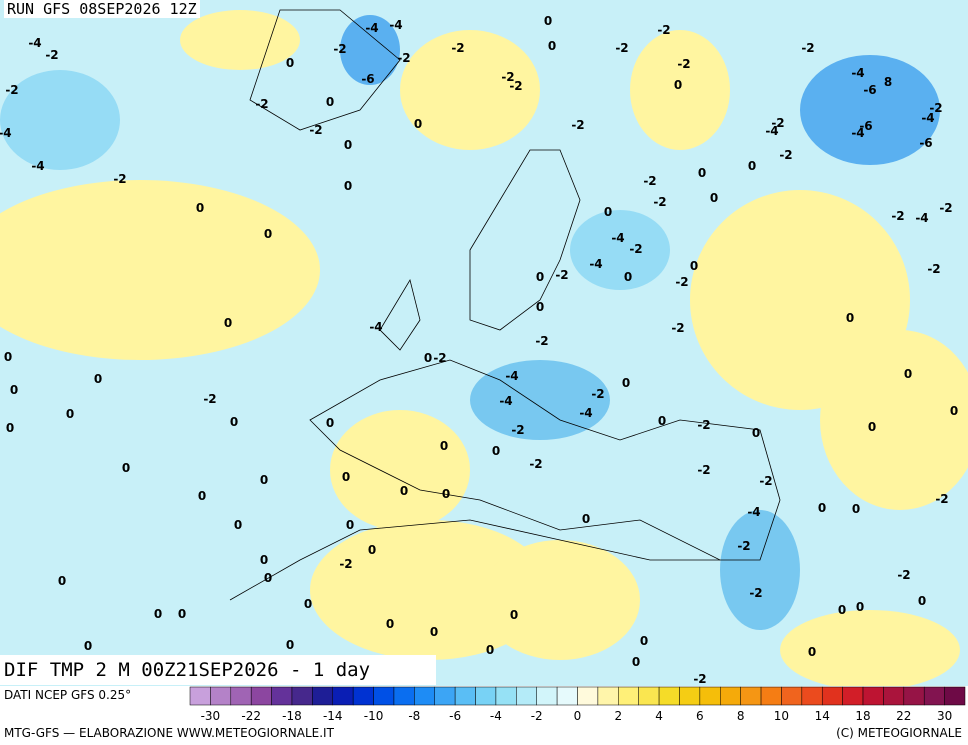 The height and width of the screenshot is (745, 968). What do you see at coordinates (102, 9) in the screenshot?
I see `run-header: RUN GFS 08SEP2026 12Z` at bounding box center [102, 9].